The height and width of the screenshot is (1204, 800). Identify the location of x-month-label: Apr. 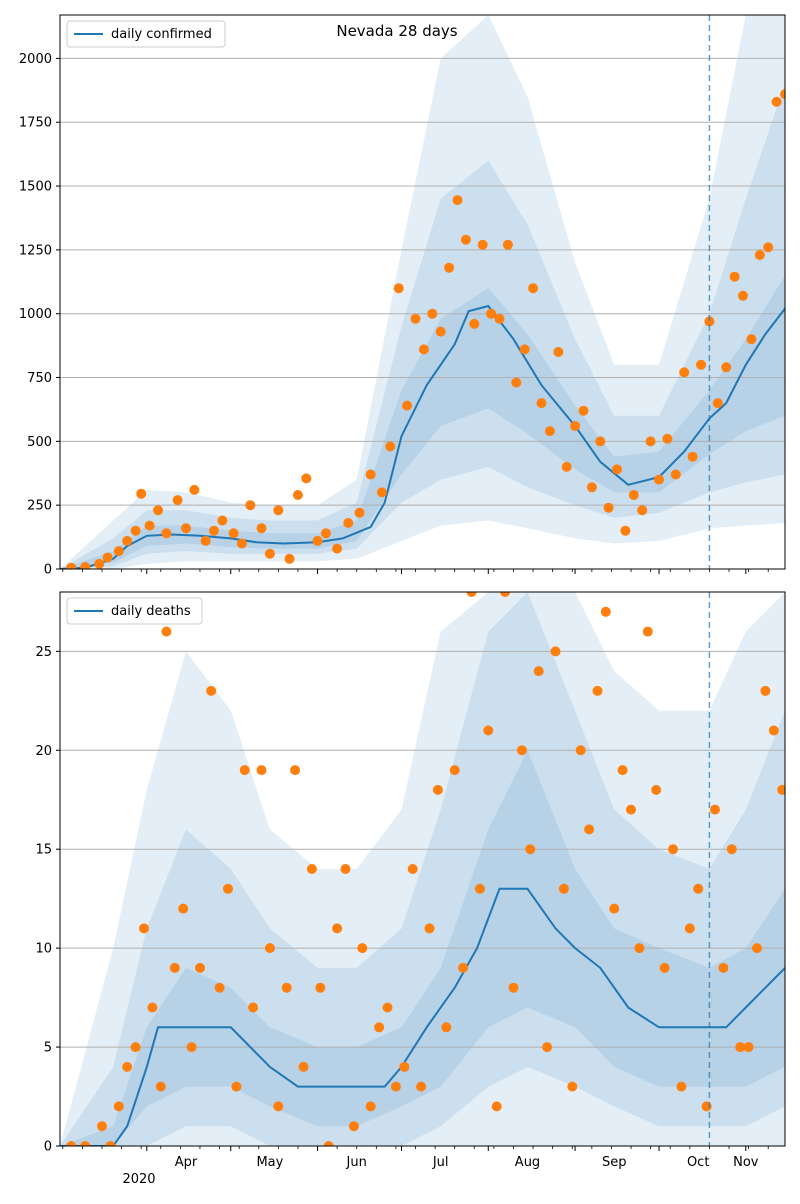
(186, 1162).